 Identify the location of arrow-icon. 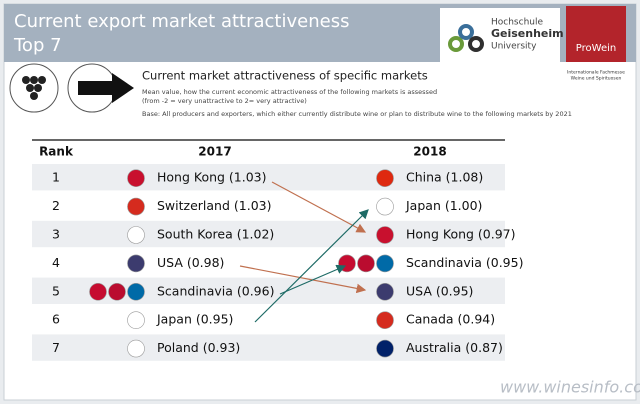
(106, 88).